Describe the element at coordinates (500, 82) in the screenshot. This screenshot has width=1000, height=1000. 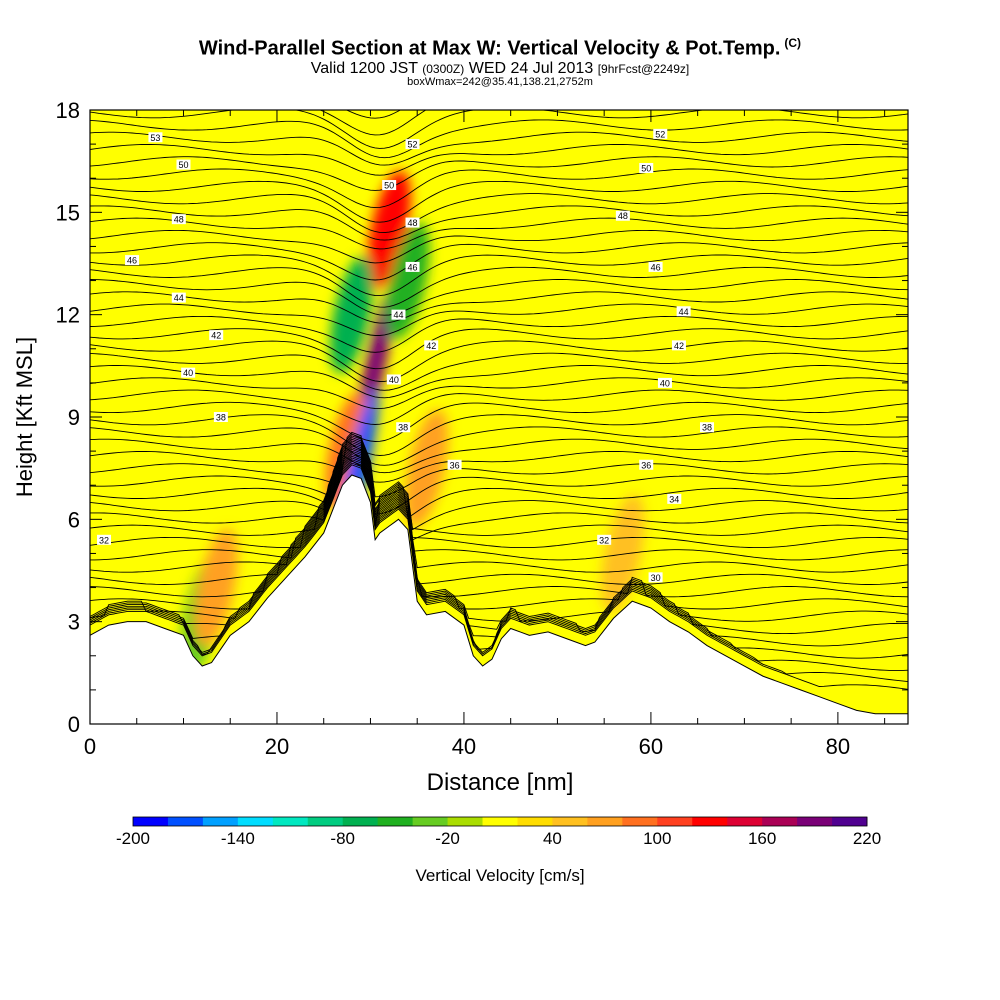
I see `box-info: boxWmax=242@35.41,138.21,2752m` at that location.